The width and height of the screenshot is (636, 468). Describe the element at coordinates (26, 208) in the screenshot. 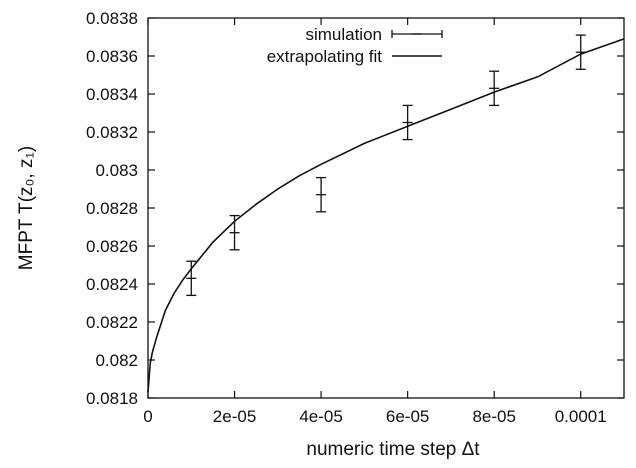

I see `y-axis-label: MFPT T(z₀, z₁)` at that location.